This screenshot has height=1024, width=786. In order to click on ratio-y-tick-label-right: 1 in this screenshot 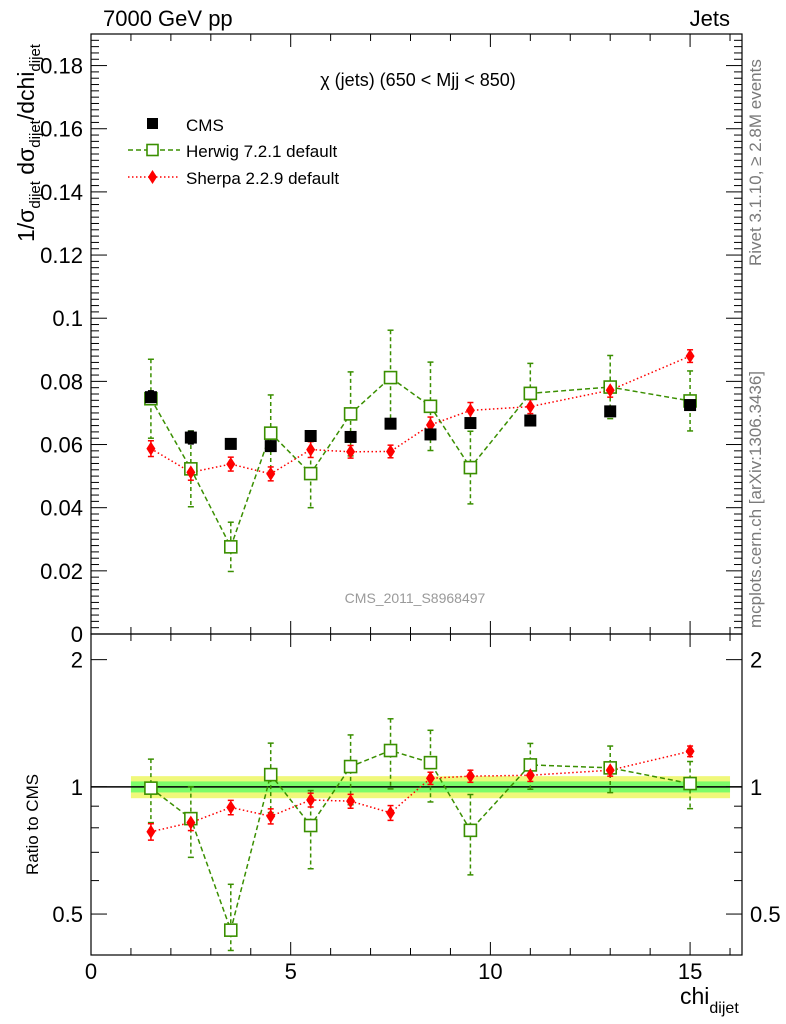, I will do `click(756, 787)`.